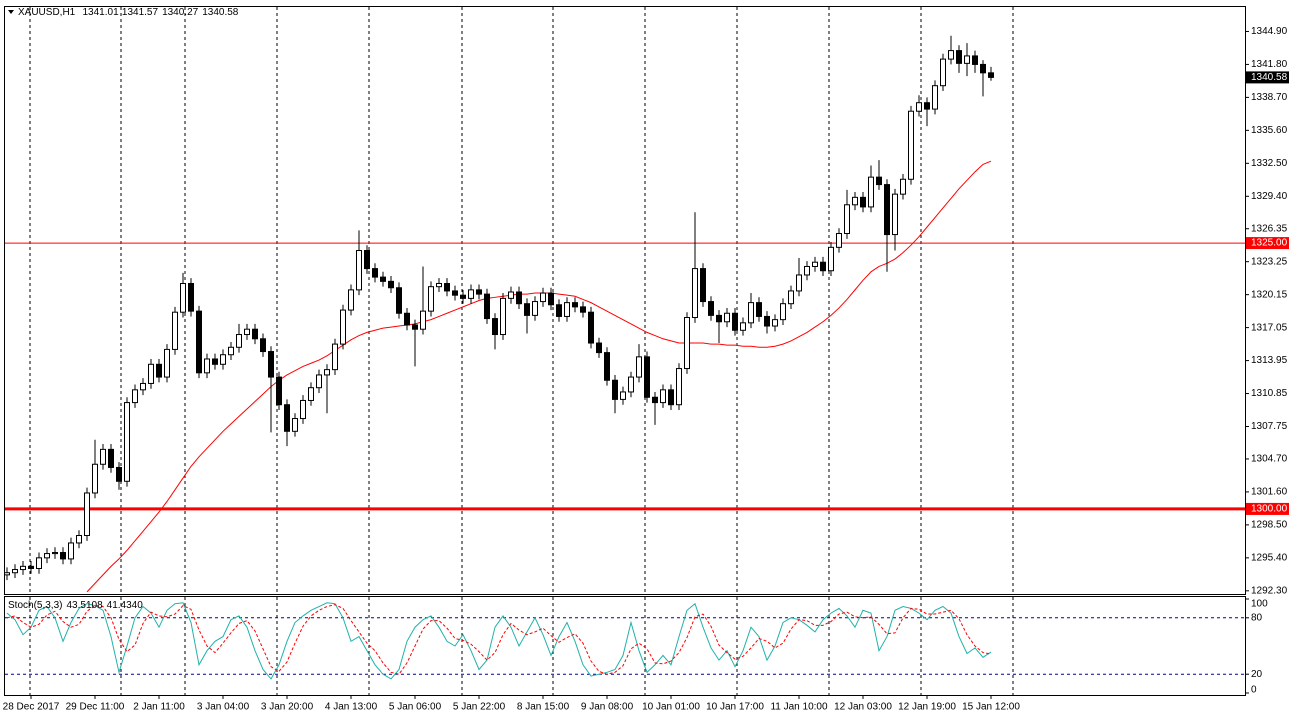  Describe the element at coordinates (101, 12) in the screenshot. I see `quote: 1341.01` at that location.